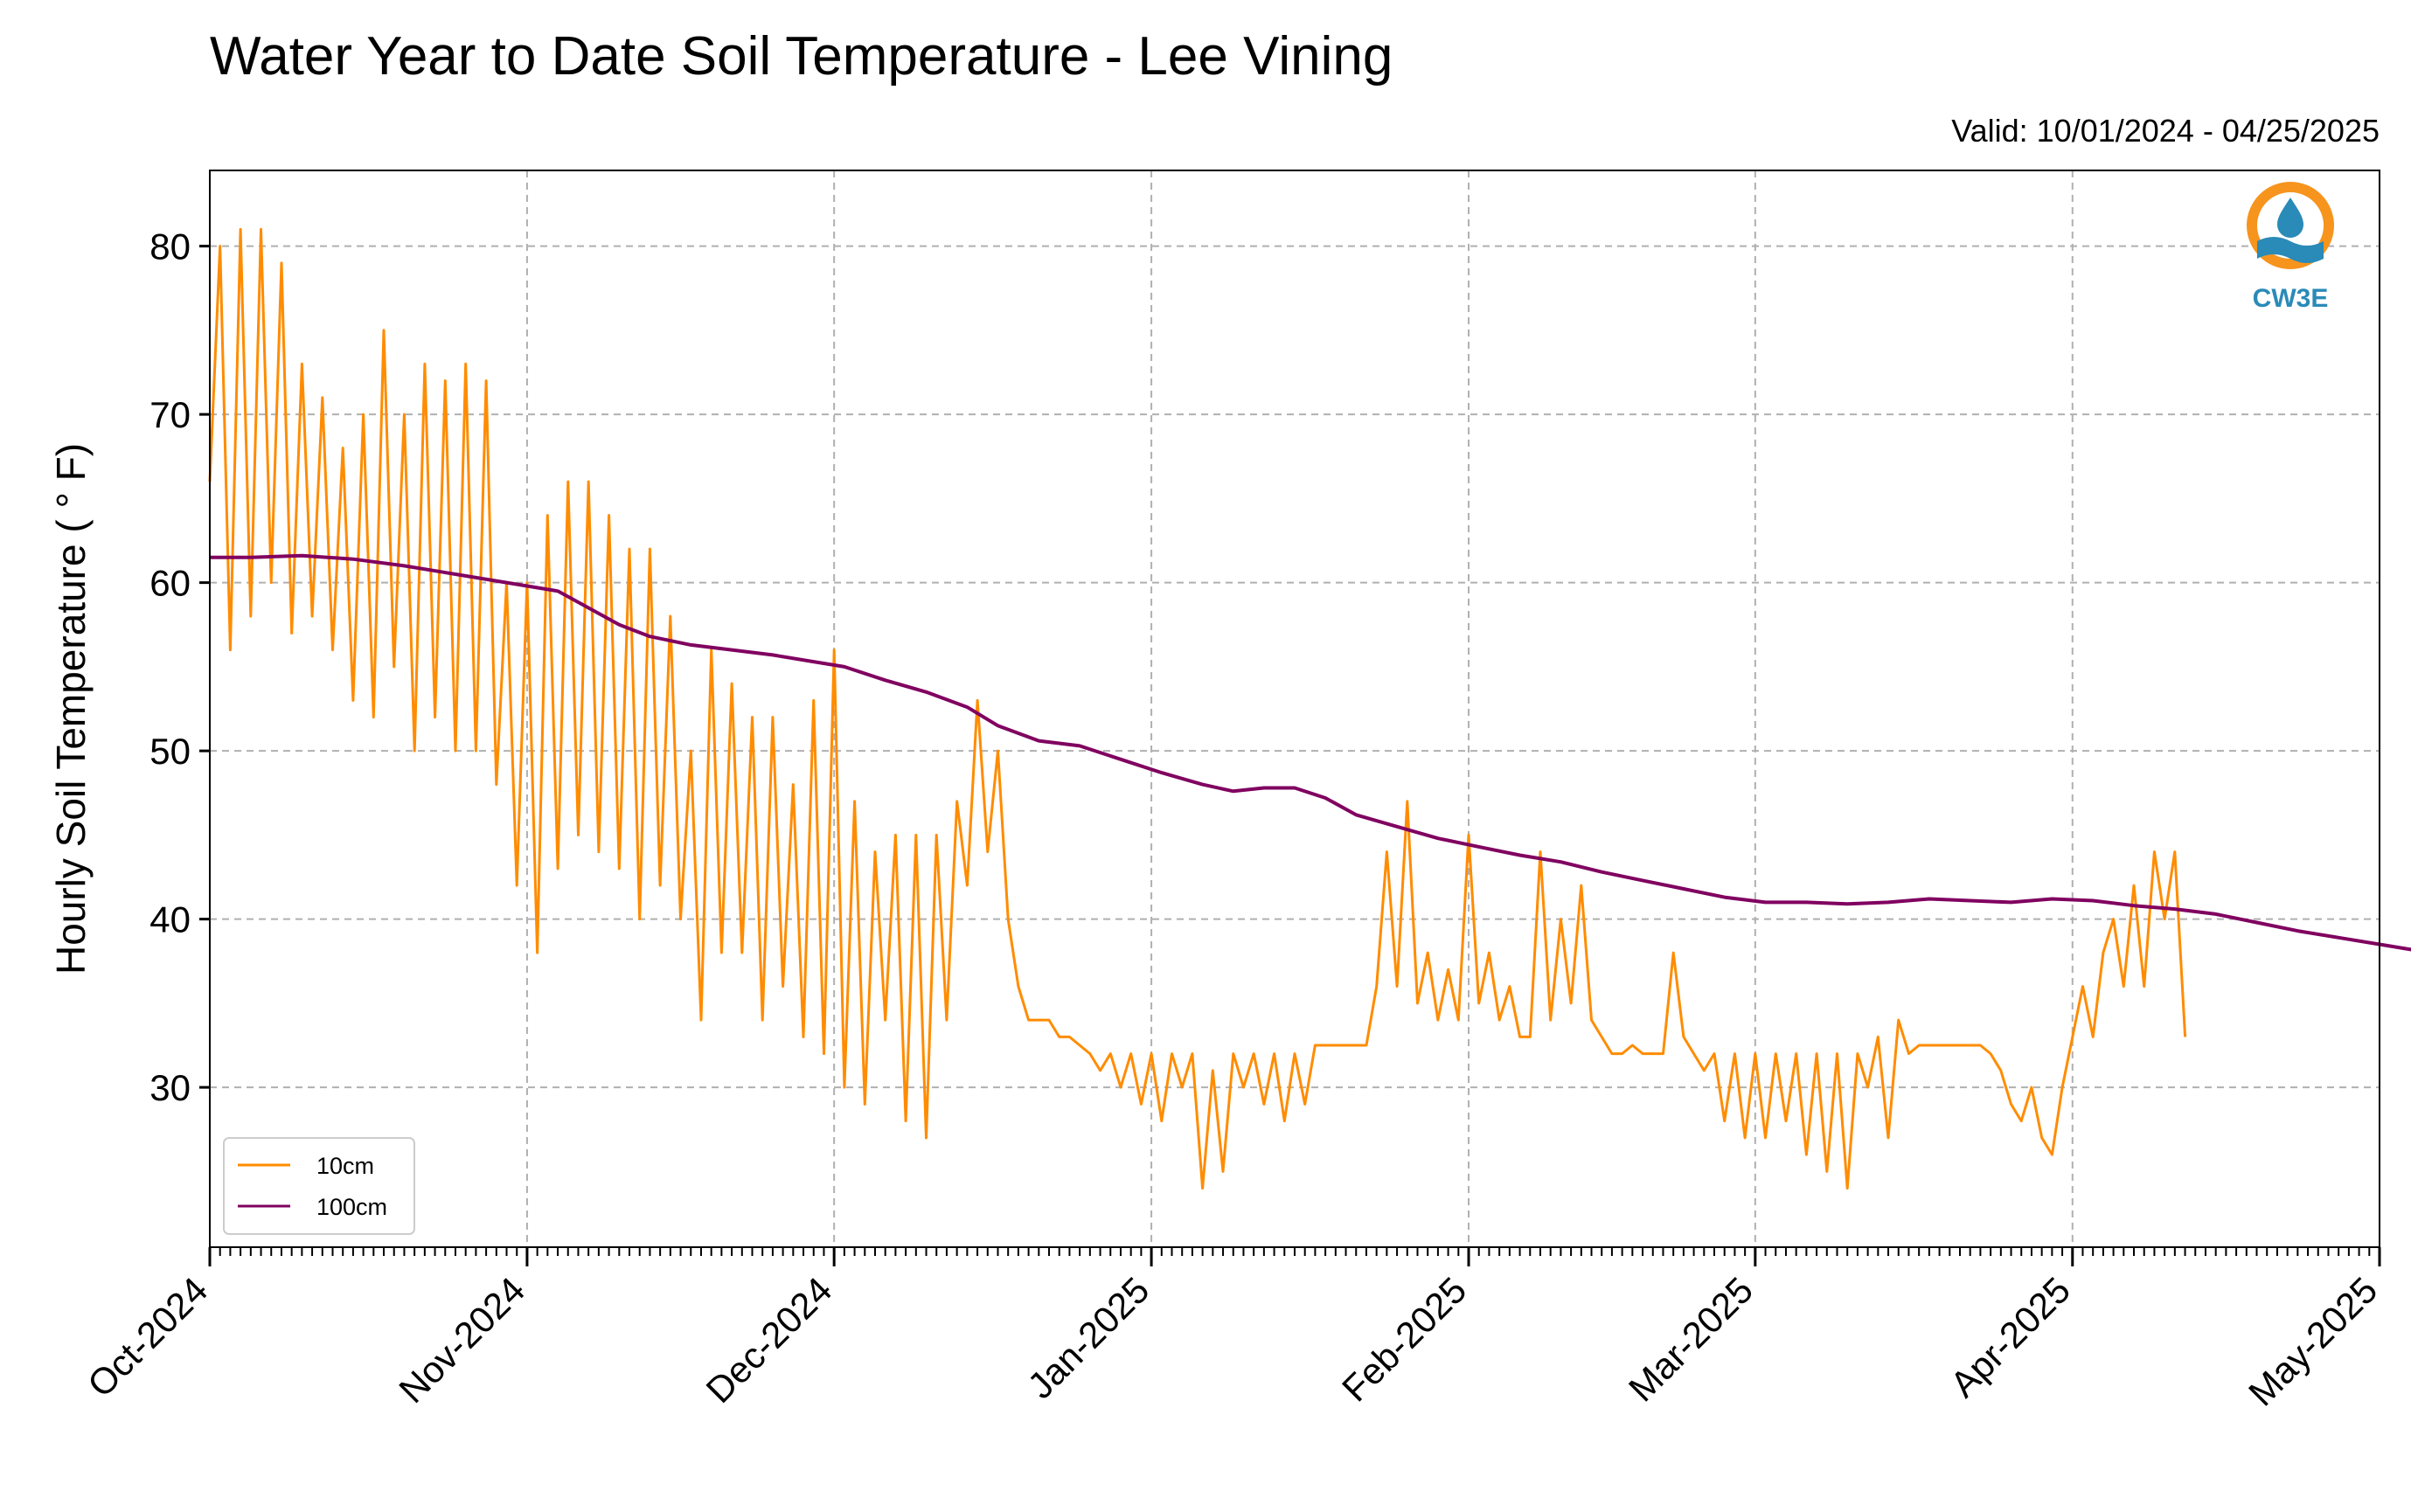 This screenshot has width=2411, height=1512. Describe the element at coordinates (170, 414) in the screenshot. I see `y-tick-label: 70` at that location.